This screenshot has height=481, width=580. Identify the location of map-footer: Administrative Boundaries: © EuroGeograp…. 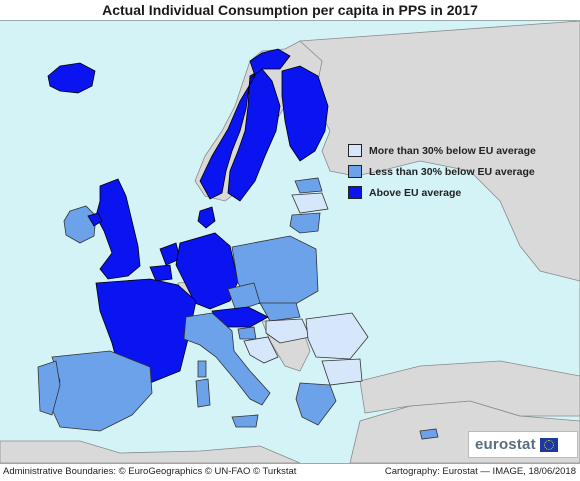
(290, 472).